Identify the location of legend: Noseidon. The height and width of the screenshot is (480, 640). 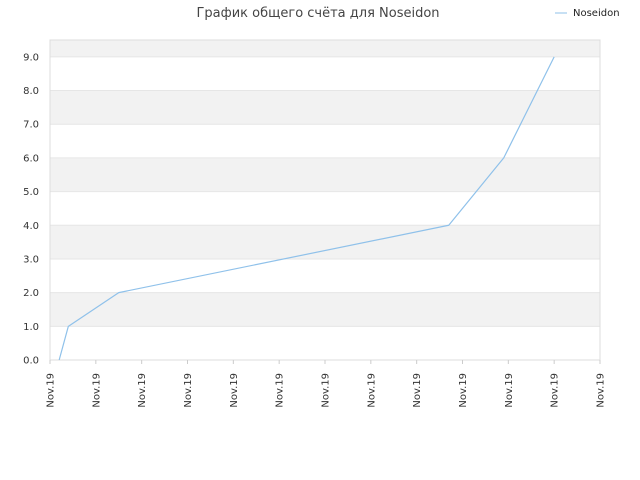
(587, 13).